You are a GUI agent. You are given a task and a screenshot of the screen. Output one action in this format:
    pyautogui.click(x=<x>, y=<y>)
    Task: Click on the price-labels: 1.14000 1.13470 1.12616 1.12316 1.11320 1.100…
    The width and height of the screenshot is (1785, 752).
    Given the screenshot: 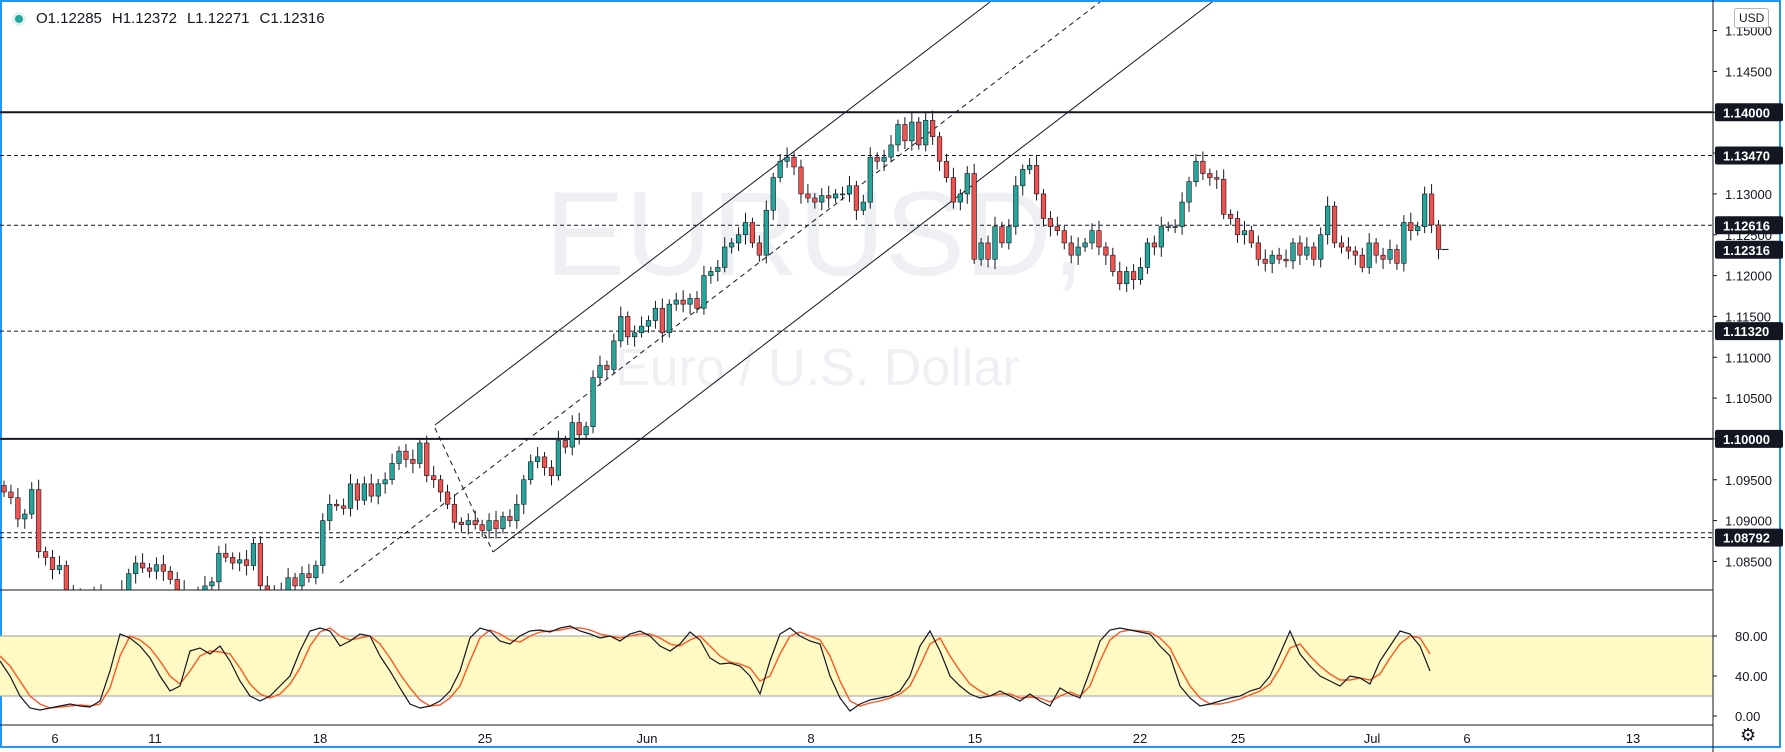 What is the action you would take?
    pyautogui.click(x=1749, y=325)
    